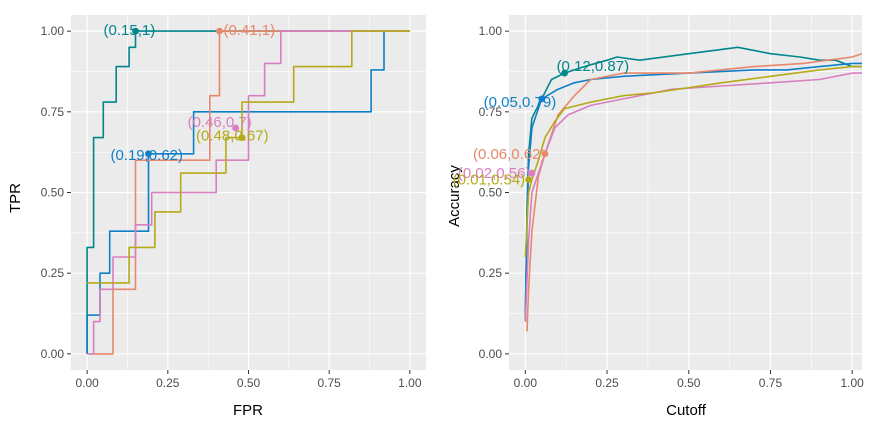  What do you see at coordinates (491, 354) in the screenshot?
I see `acc-y-tick-label: 0.00` at bounding box center [491, 354].